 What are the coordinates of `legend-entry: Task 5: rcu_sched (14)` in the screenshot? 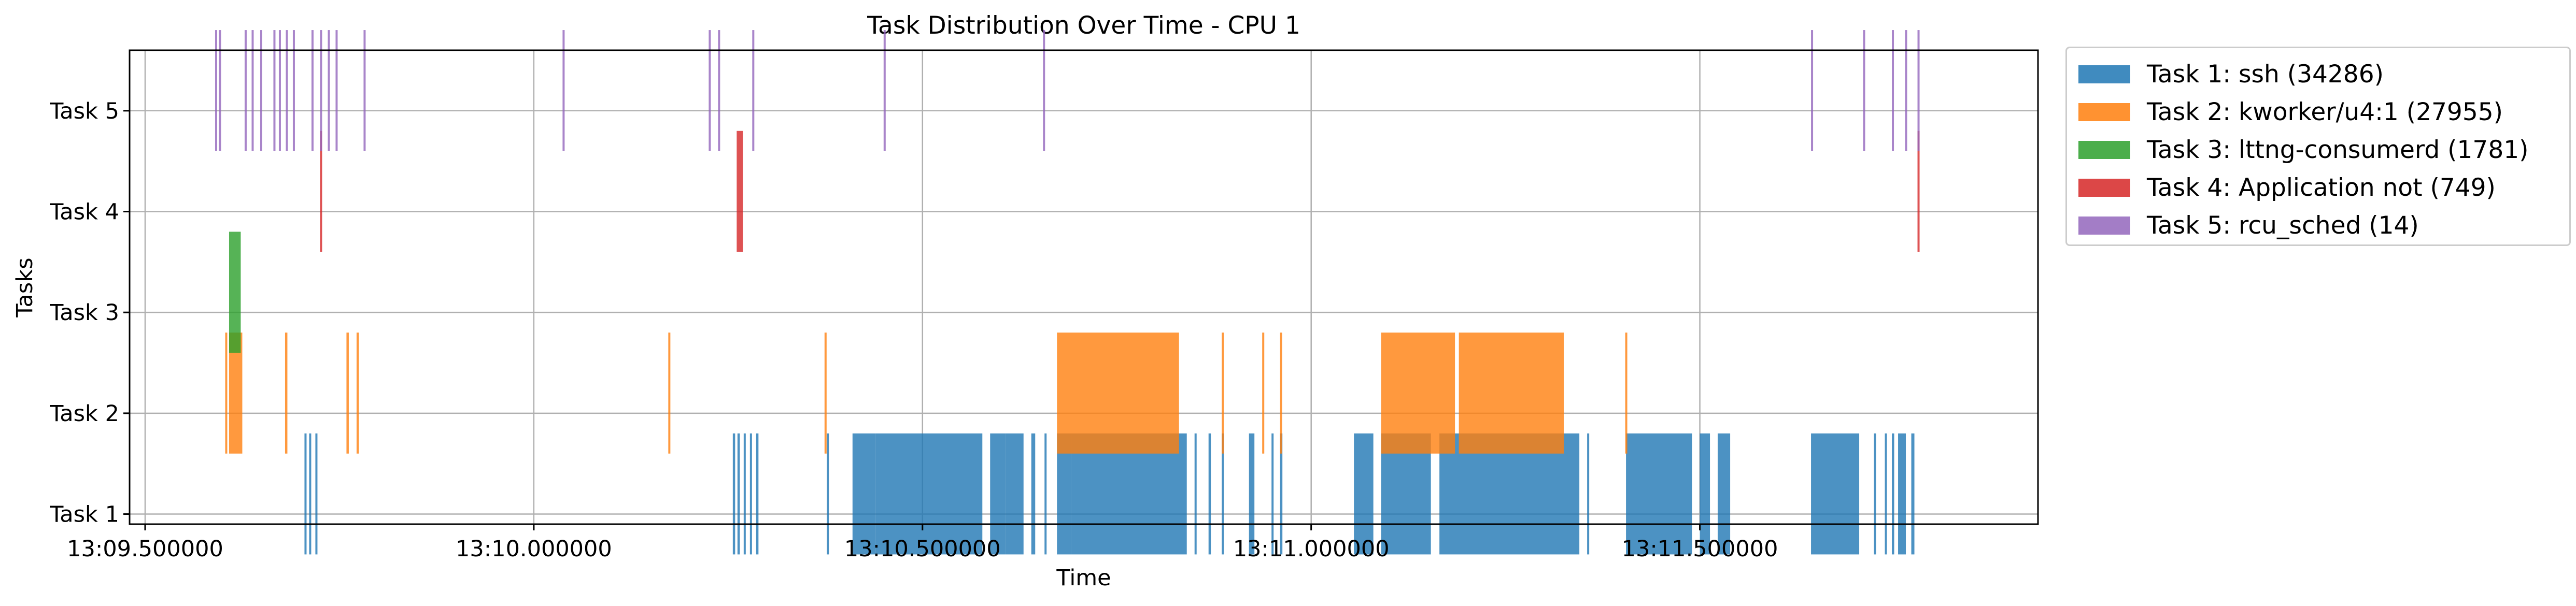 It's located at (2323, 226).